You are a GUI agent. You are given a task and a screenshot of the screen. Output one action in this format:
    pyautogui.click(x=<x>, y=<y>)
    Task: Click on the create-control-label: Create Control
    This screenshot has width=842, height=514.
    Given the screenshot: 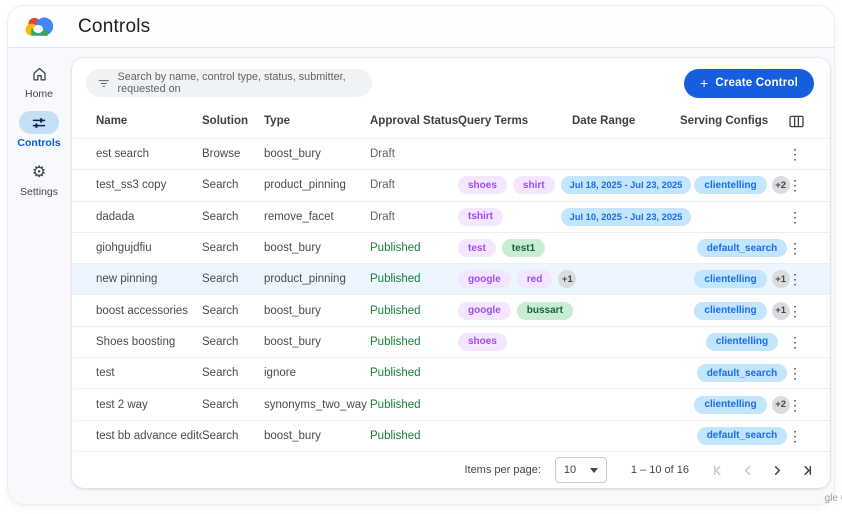 What is the action you would take?
    pyautogui.click(x=756, y=83)
    